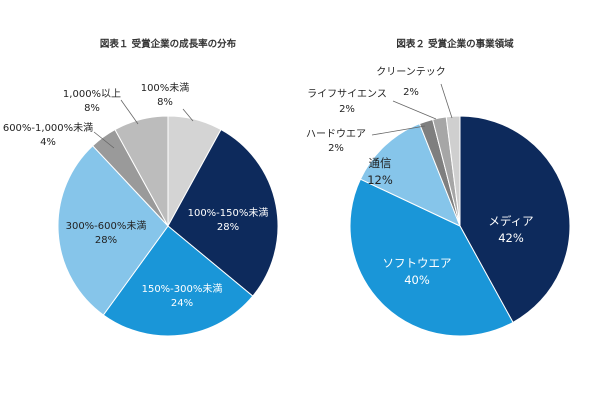 This screenshot has height=400, width=600. What do you see at coordinates (92, 108) in the screenshot?
I see `chart1-slice-value-6: 8%` at bounding box center [92, 108].